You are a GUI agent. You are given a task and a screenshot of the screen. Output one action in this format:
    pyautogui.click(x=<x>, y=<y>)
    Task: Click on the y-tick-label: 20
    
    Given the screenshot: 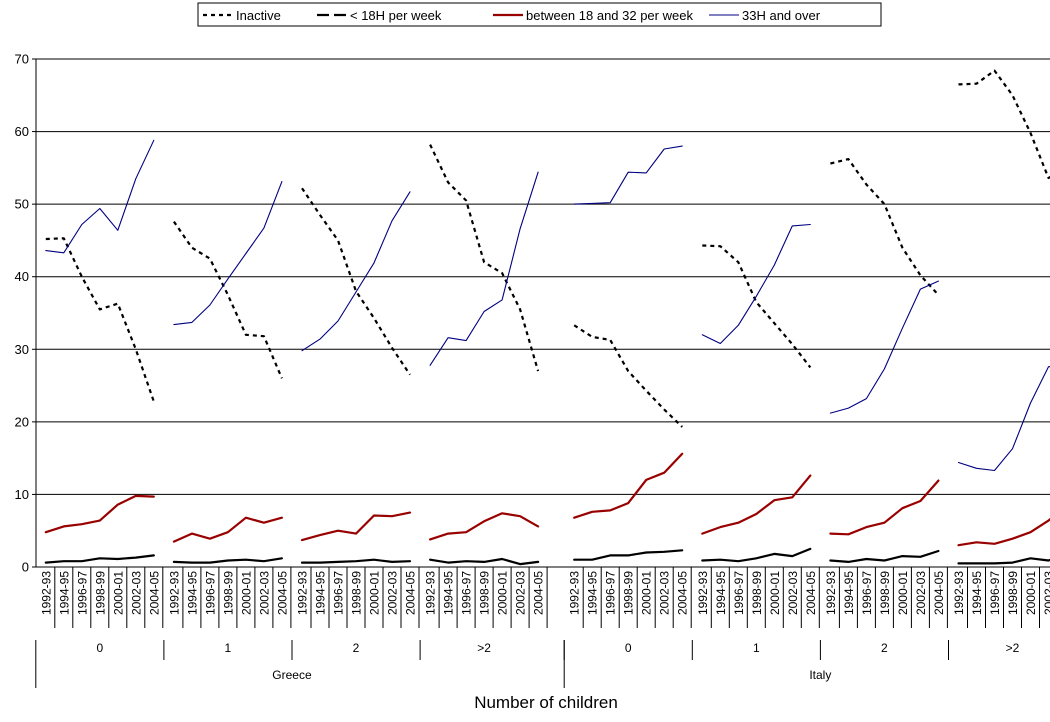 What is the action you would take?
    pyautogui.click(x=22, y=421)
    